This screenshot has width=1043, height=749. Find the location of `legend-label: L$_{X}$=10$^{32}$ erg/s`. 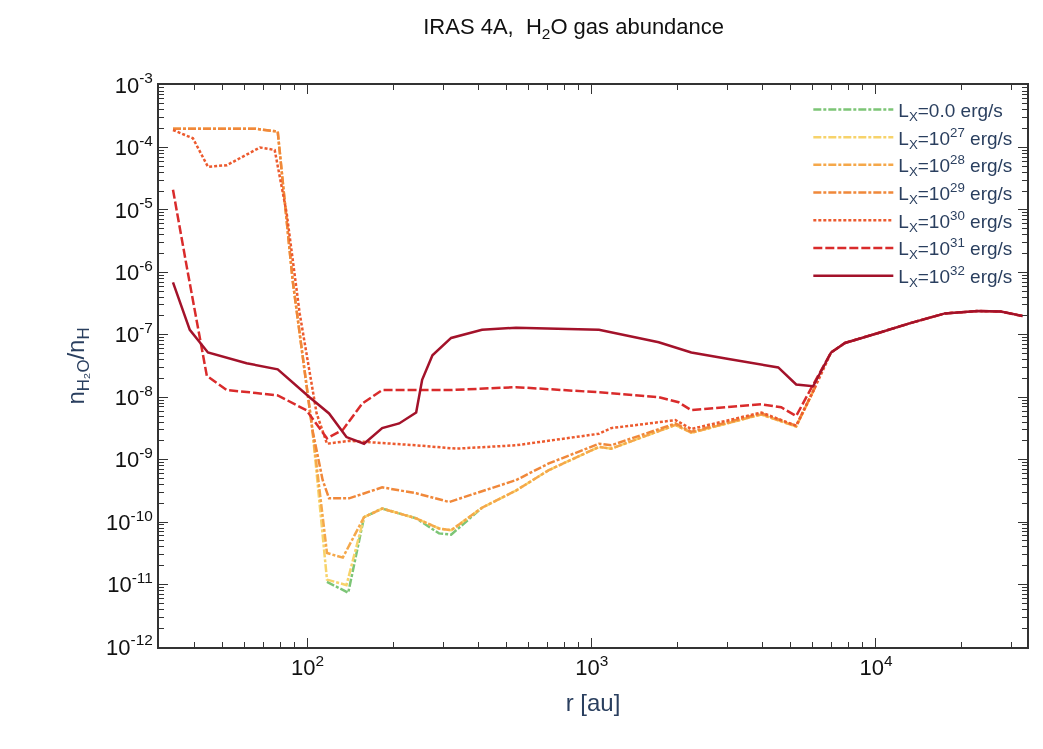

legend-label: L$_{X}$=10$^{32}$ erg/s is located at coordinates (955, 277).